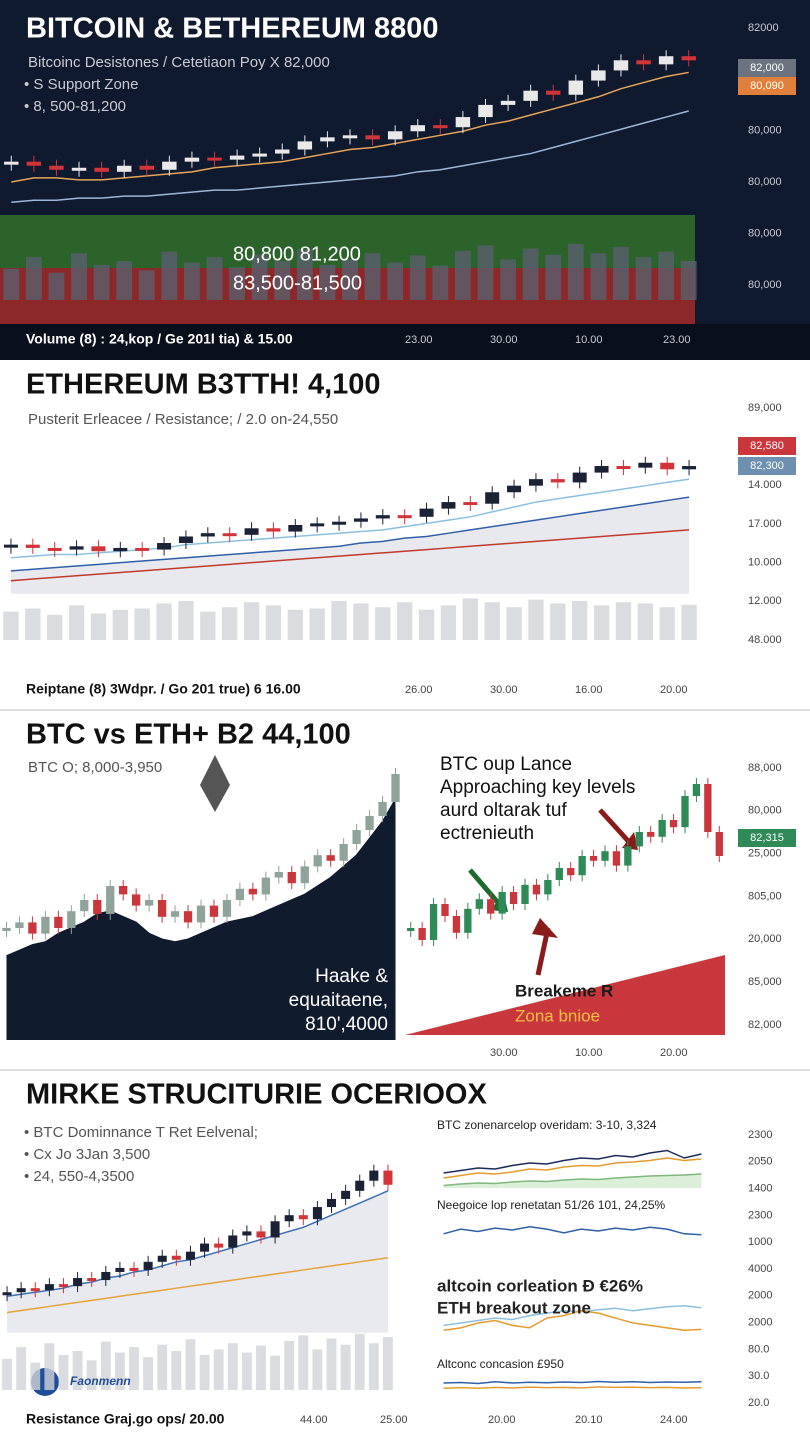  I want to click on bullet: • S Support Zone, so click(81, 84).